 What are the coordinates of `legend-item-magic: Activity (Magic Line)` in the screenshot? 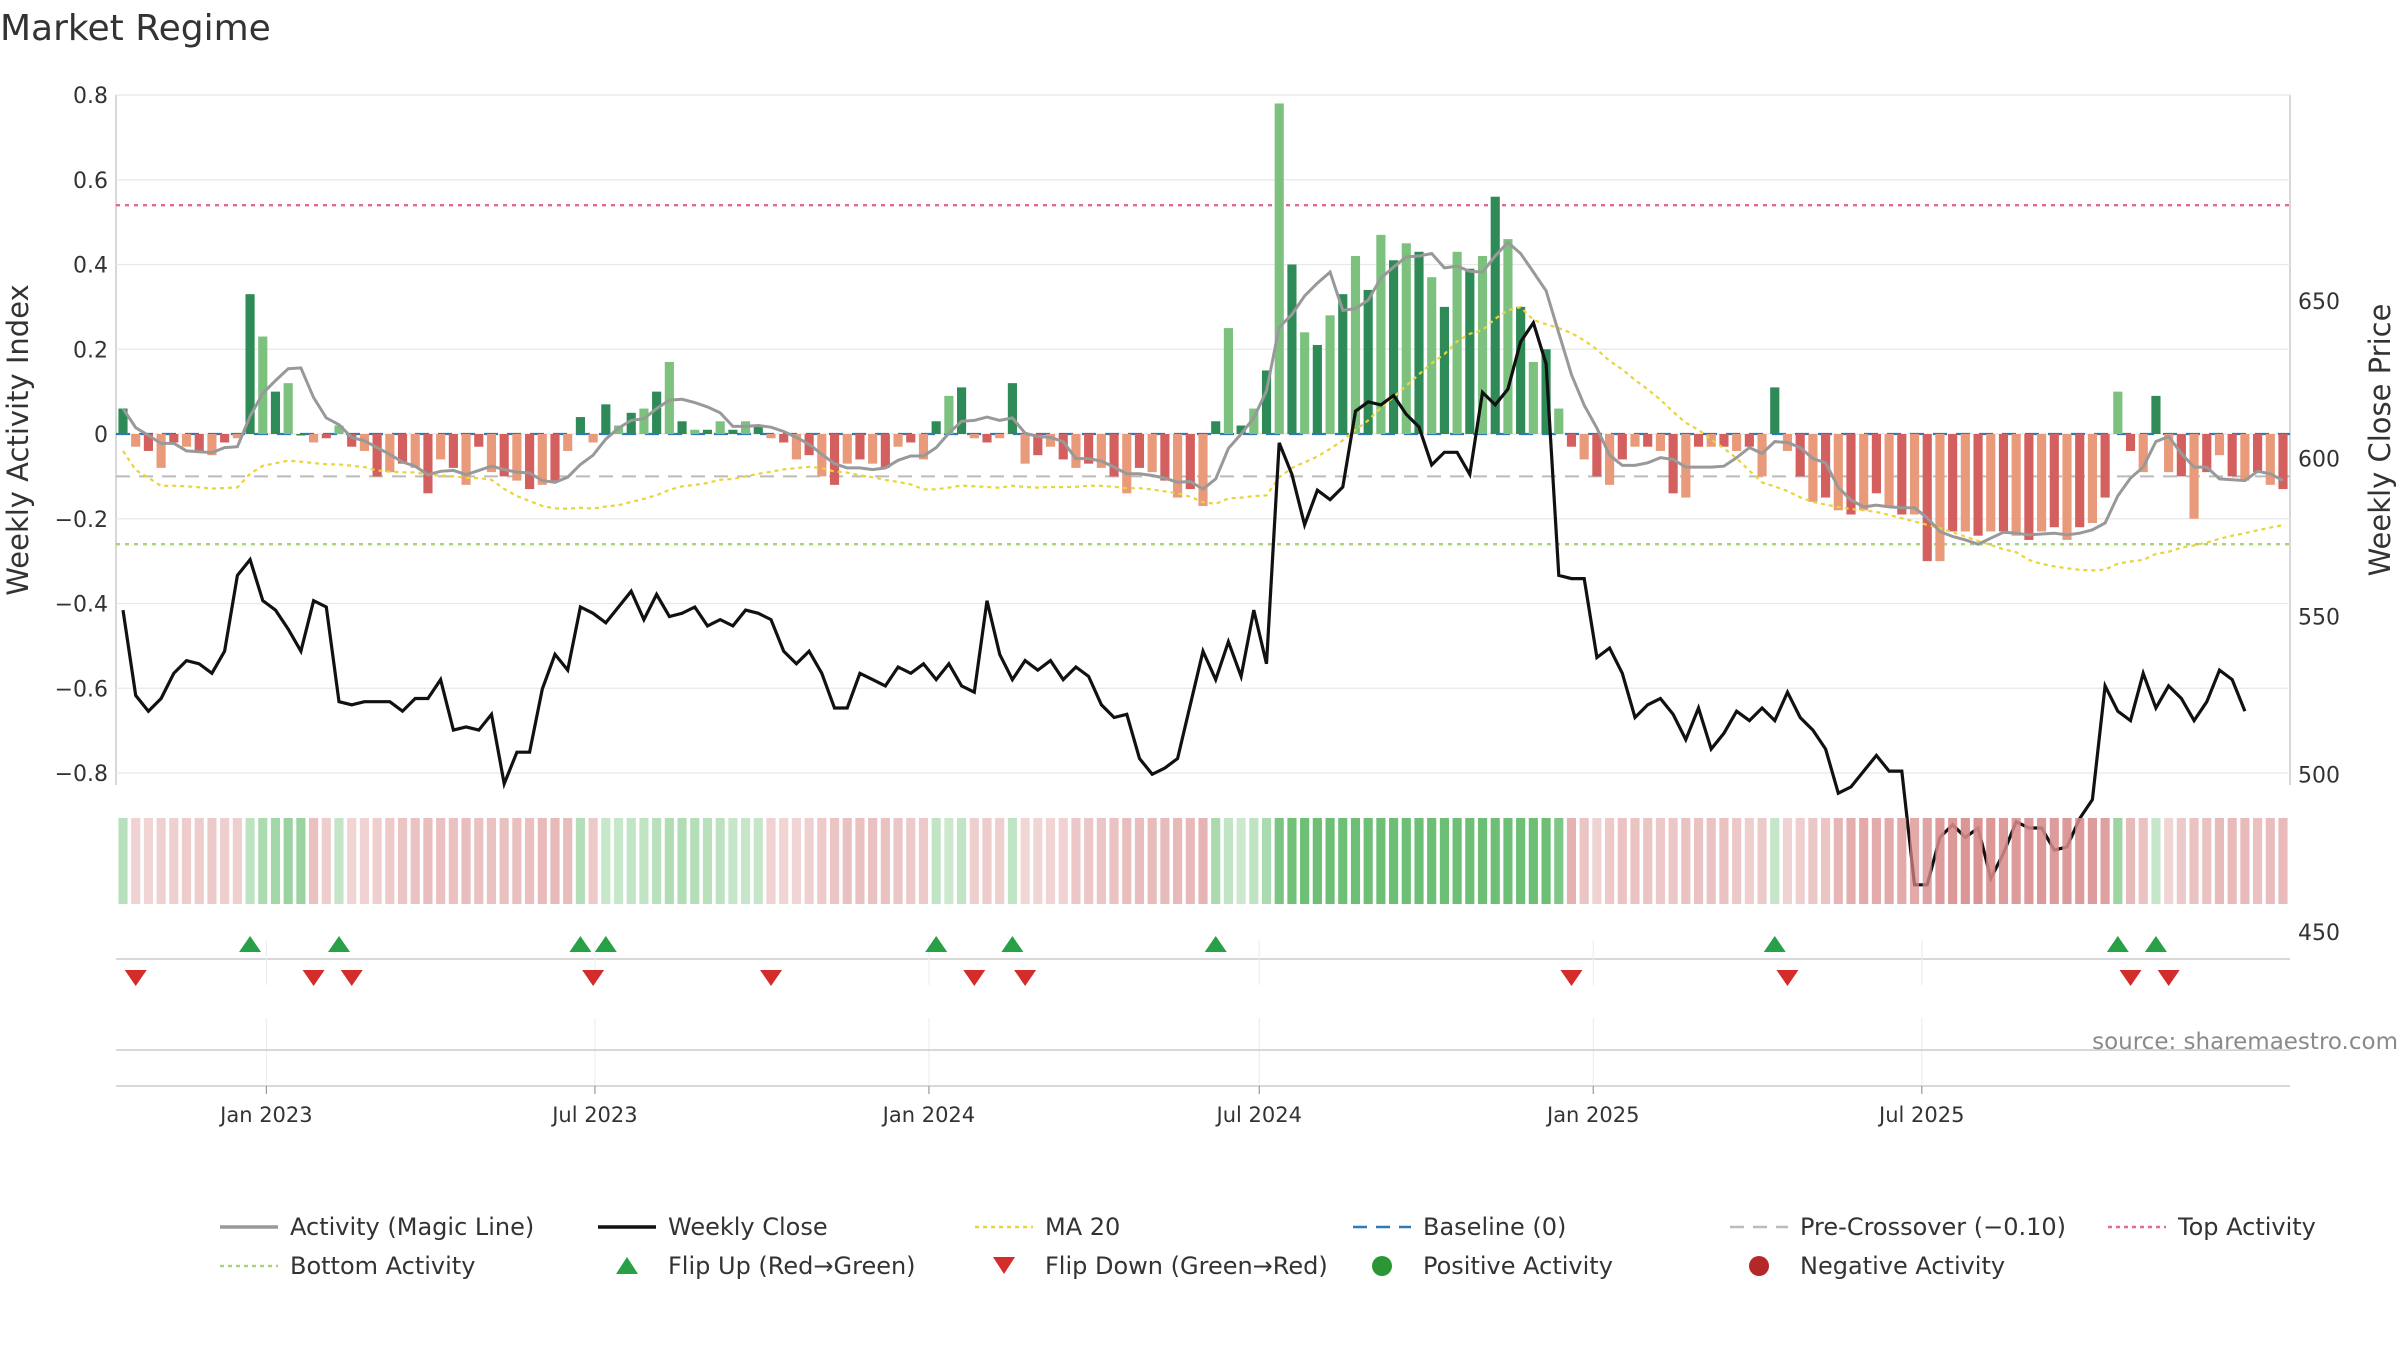 It's located at (377, 1227).